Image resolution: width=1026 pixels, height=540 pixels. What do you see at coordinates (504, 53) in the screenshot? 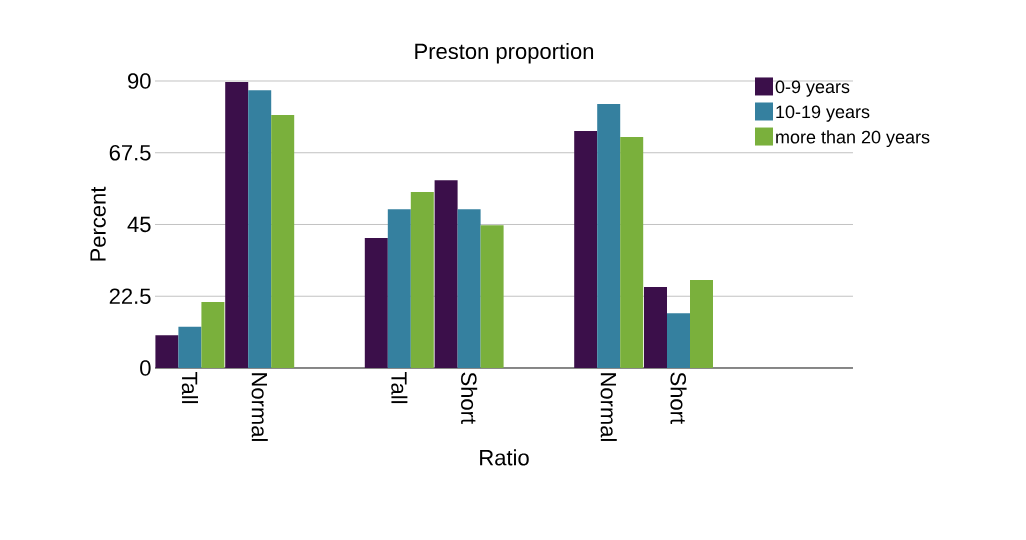
I see `chart-title: Preston proportion` at bounding box center [504, 53].